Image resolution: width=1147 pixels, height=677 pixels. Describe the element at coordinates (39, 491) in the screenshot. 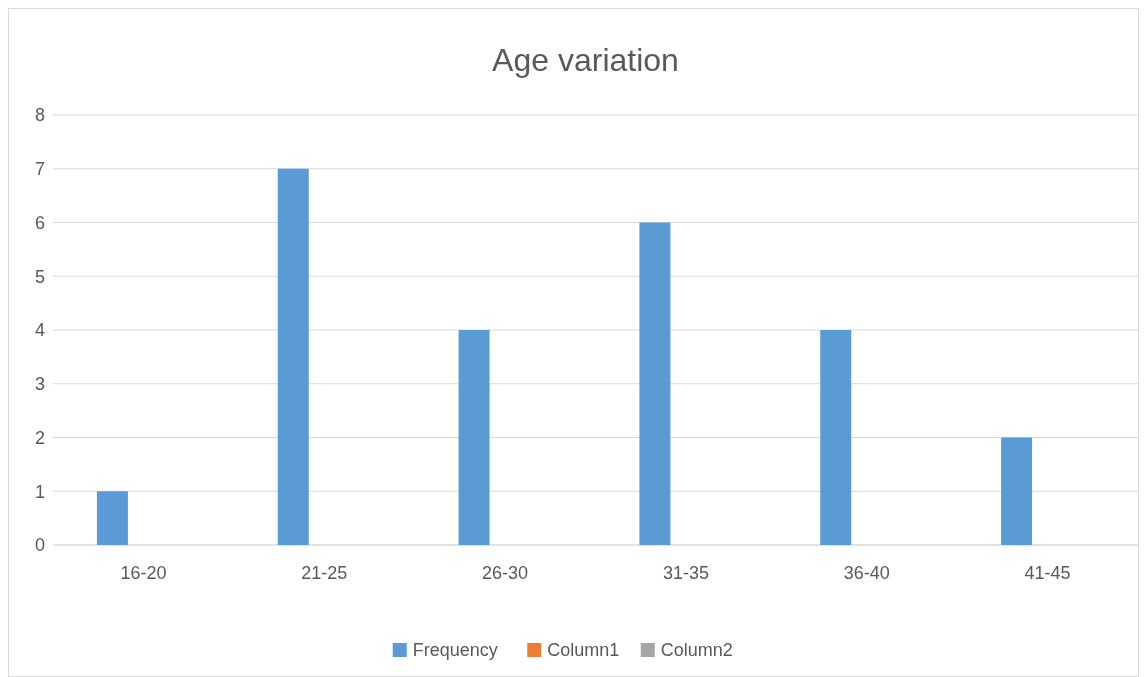

I see `y-tick-label: 1` at that location.